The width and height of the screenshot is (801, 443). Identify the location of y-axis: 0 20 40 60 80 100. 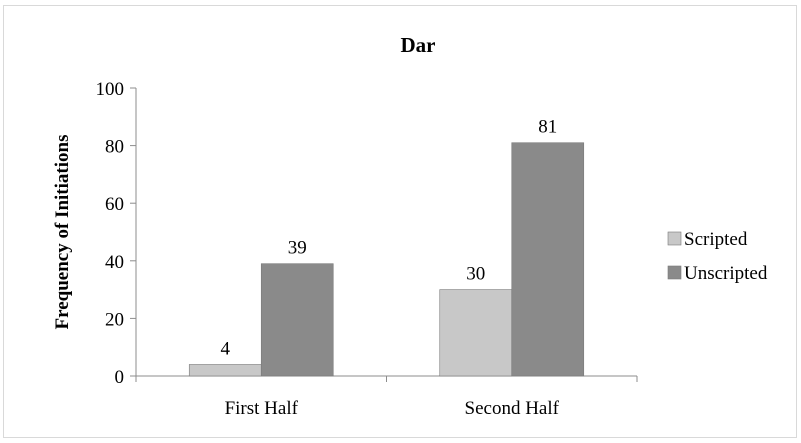
(116, 233).